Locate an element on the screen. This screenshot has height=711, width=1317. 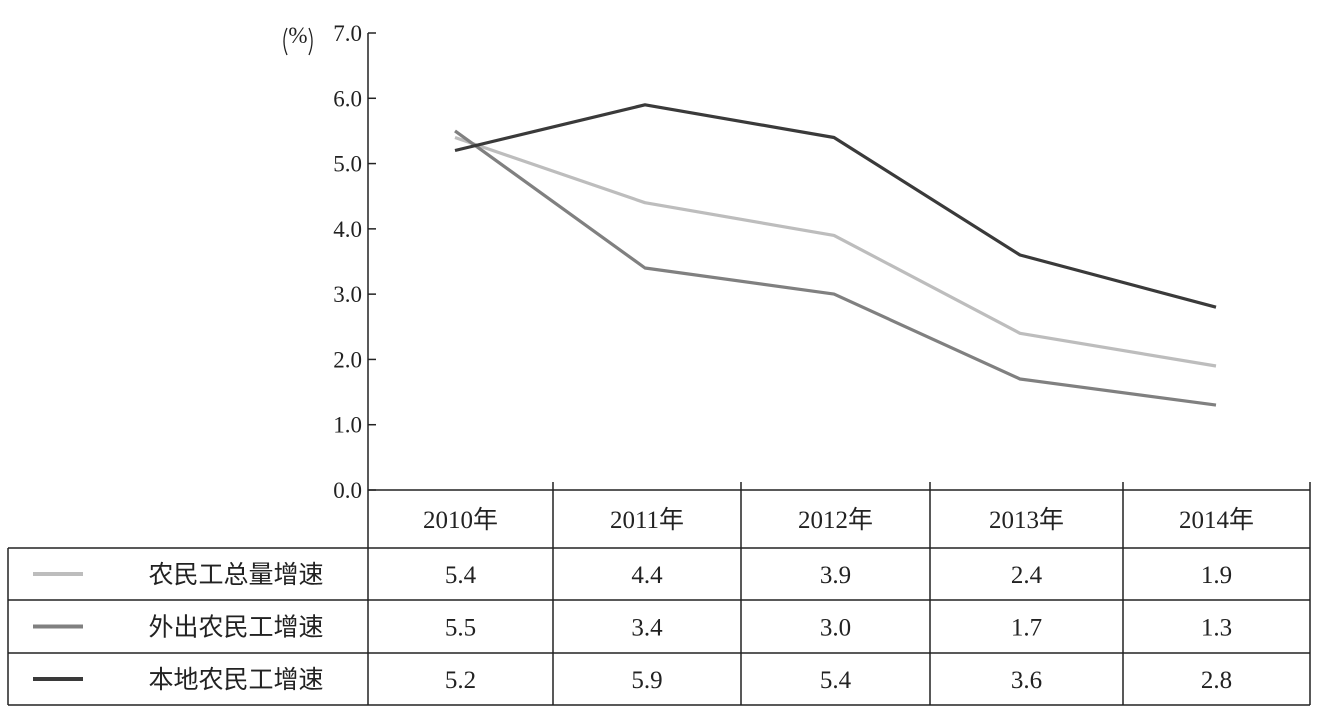
y-tick-label: 5.0 is located at coordinates (347, 164).